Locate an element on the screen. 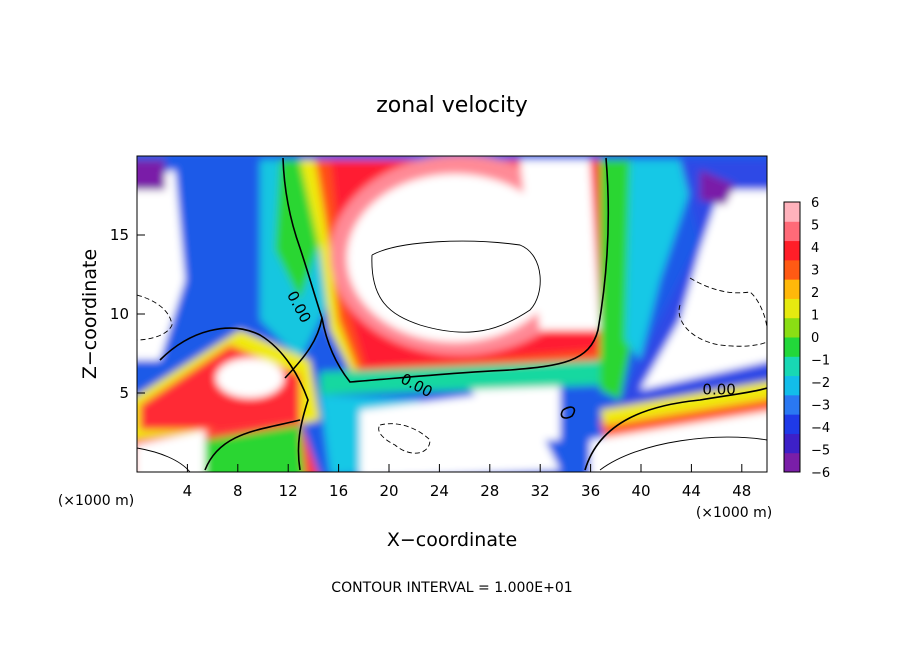  y-tick-label: 15 is located at coordinates (119, 235).